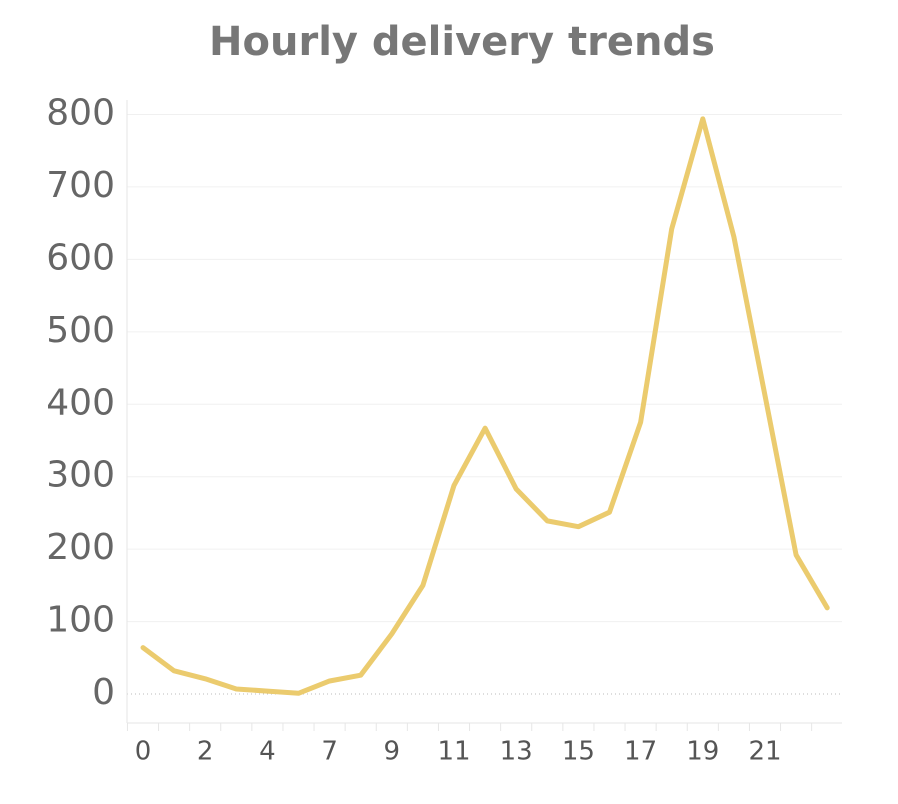 This screenshot has height=804, width=898. Describe the element at coordinates (578, 752) in the screenshot. I see `x-tick-label: 15` at that location.